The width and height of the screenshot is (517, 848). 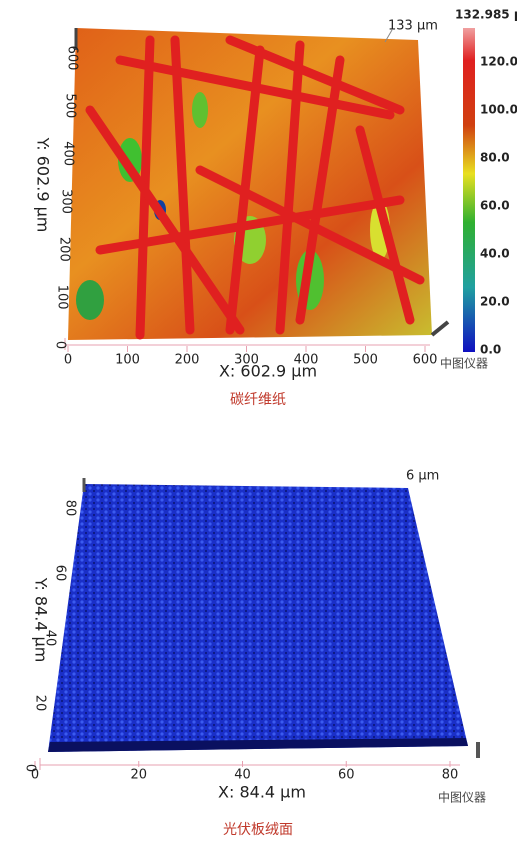 I want to click on z-max-label: 133 µm, so click(x=413, y=26).